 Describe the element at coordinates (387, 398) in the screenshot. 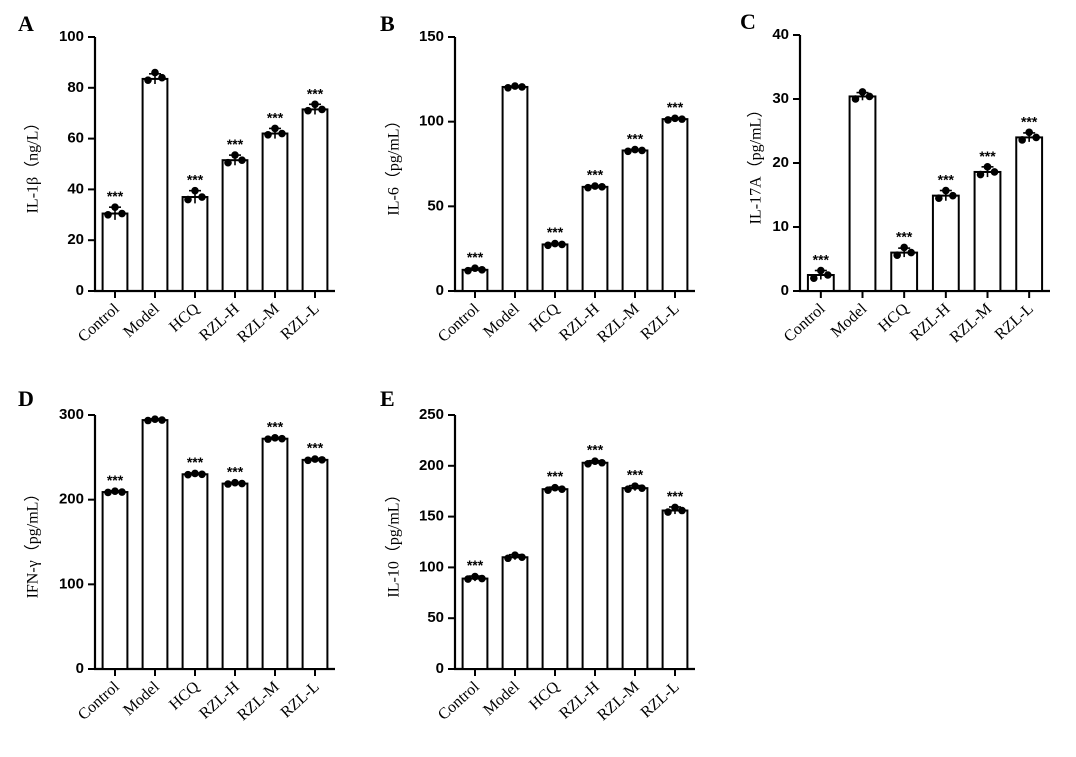

I see `panel-letter: E` at that location.